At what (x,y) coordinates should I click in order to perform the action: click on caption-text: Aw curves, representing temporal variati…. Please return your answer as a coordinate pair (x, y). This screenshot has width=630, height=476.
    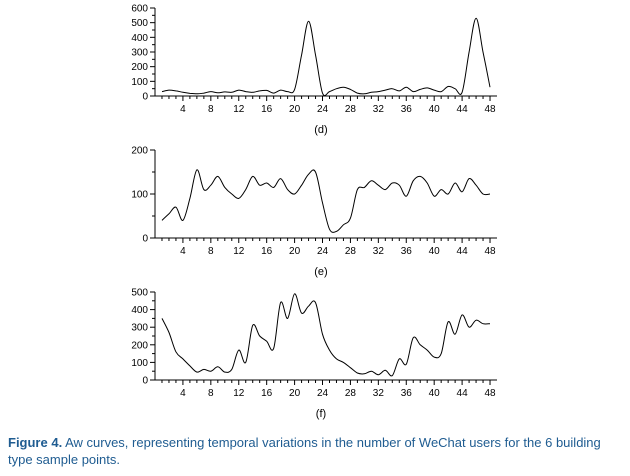
    Looking at the image, I should click on (304, 451).